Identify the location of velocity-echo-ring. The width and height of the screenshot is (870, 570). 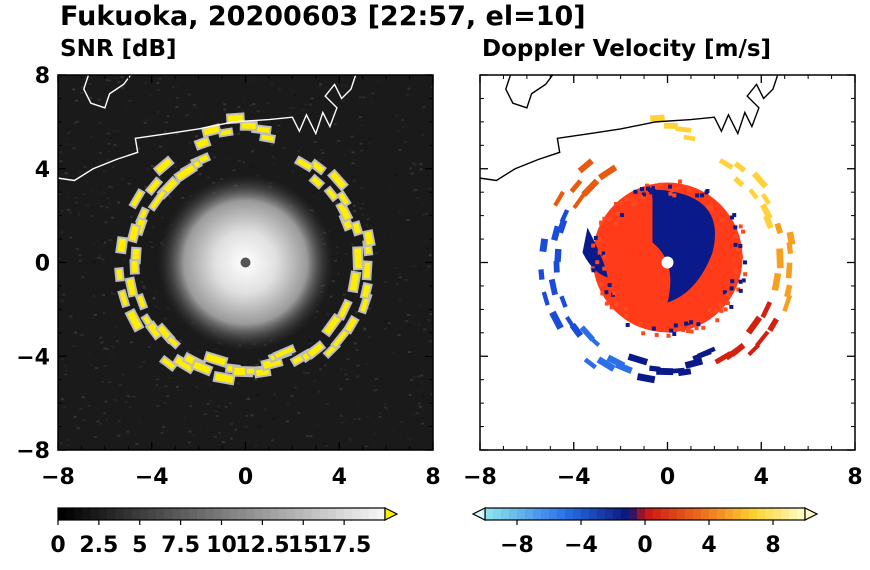
(667, 249).